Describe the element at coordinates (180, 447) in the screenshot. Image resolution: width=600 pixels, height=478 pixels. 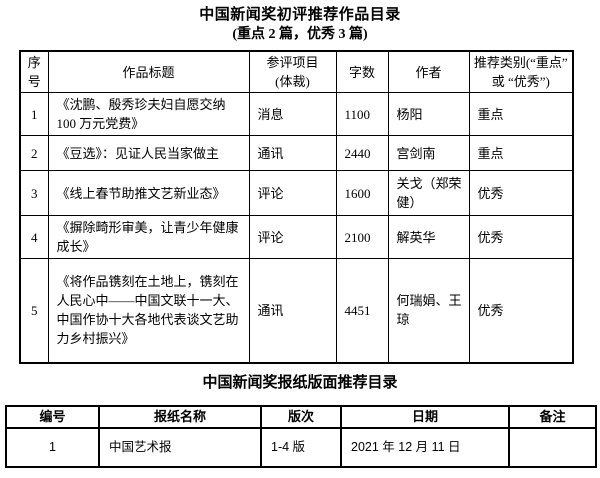
I see `cell-newspaper: 中国艺术报` at that location.